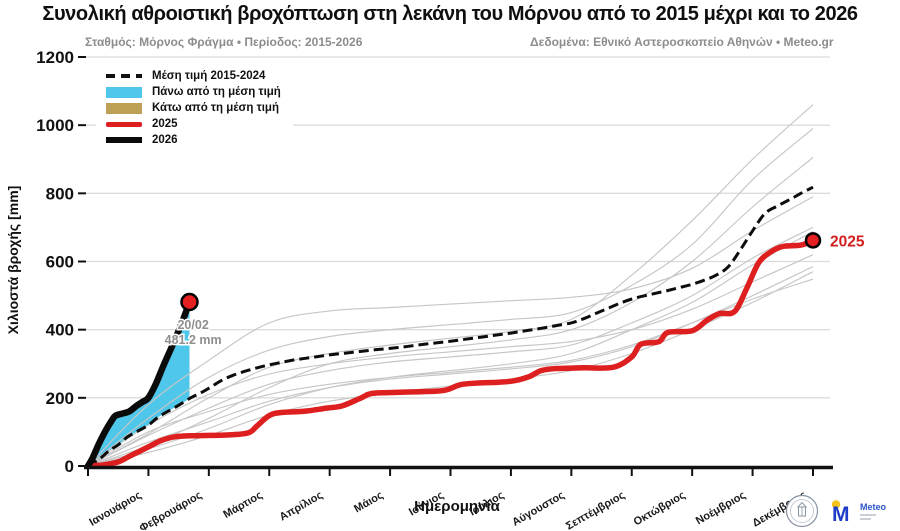  Describe the element at coordinates (124, 124) in the screenshot. I see `line-2025-swatch` at that location.